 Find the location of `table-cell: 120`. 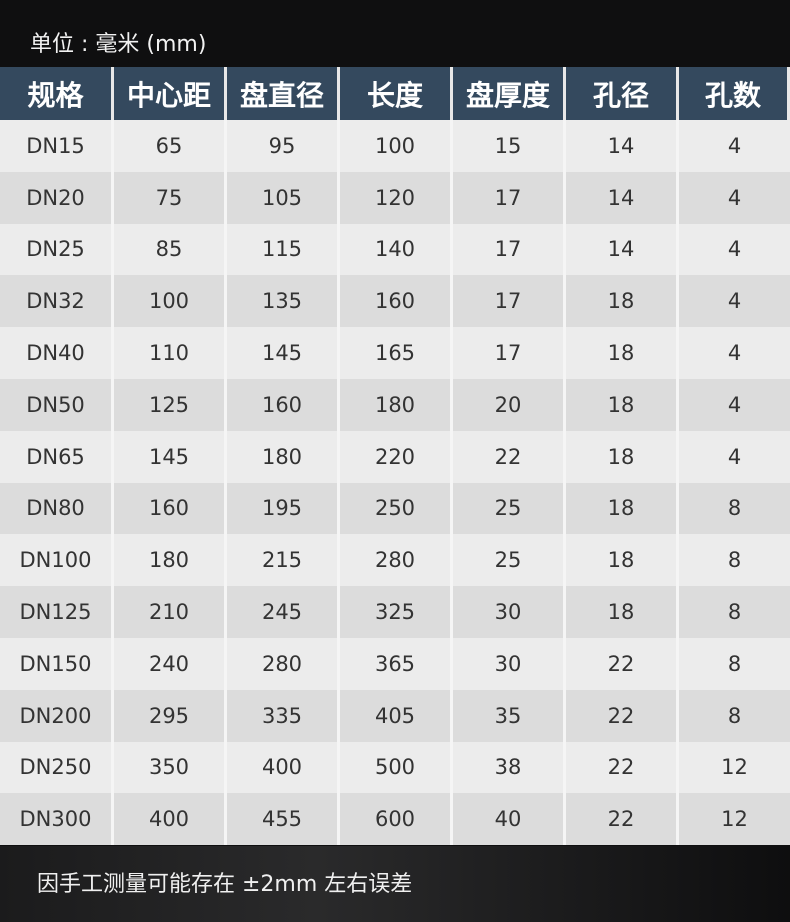

table-cell: 120 is located at coordinates (396, 197).